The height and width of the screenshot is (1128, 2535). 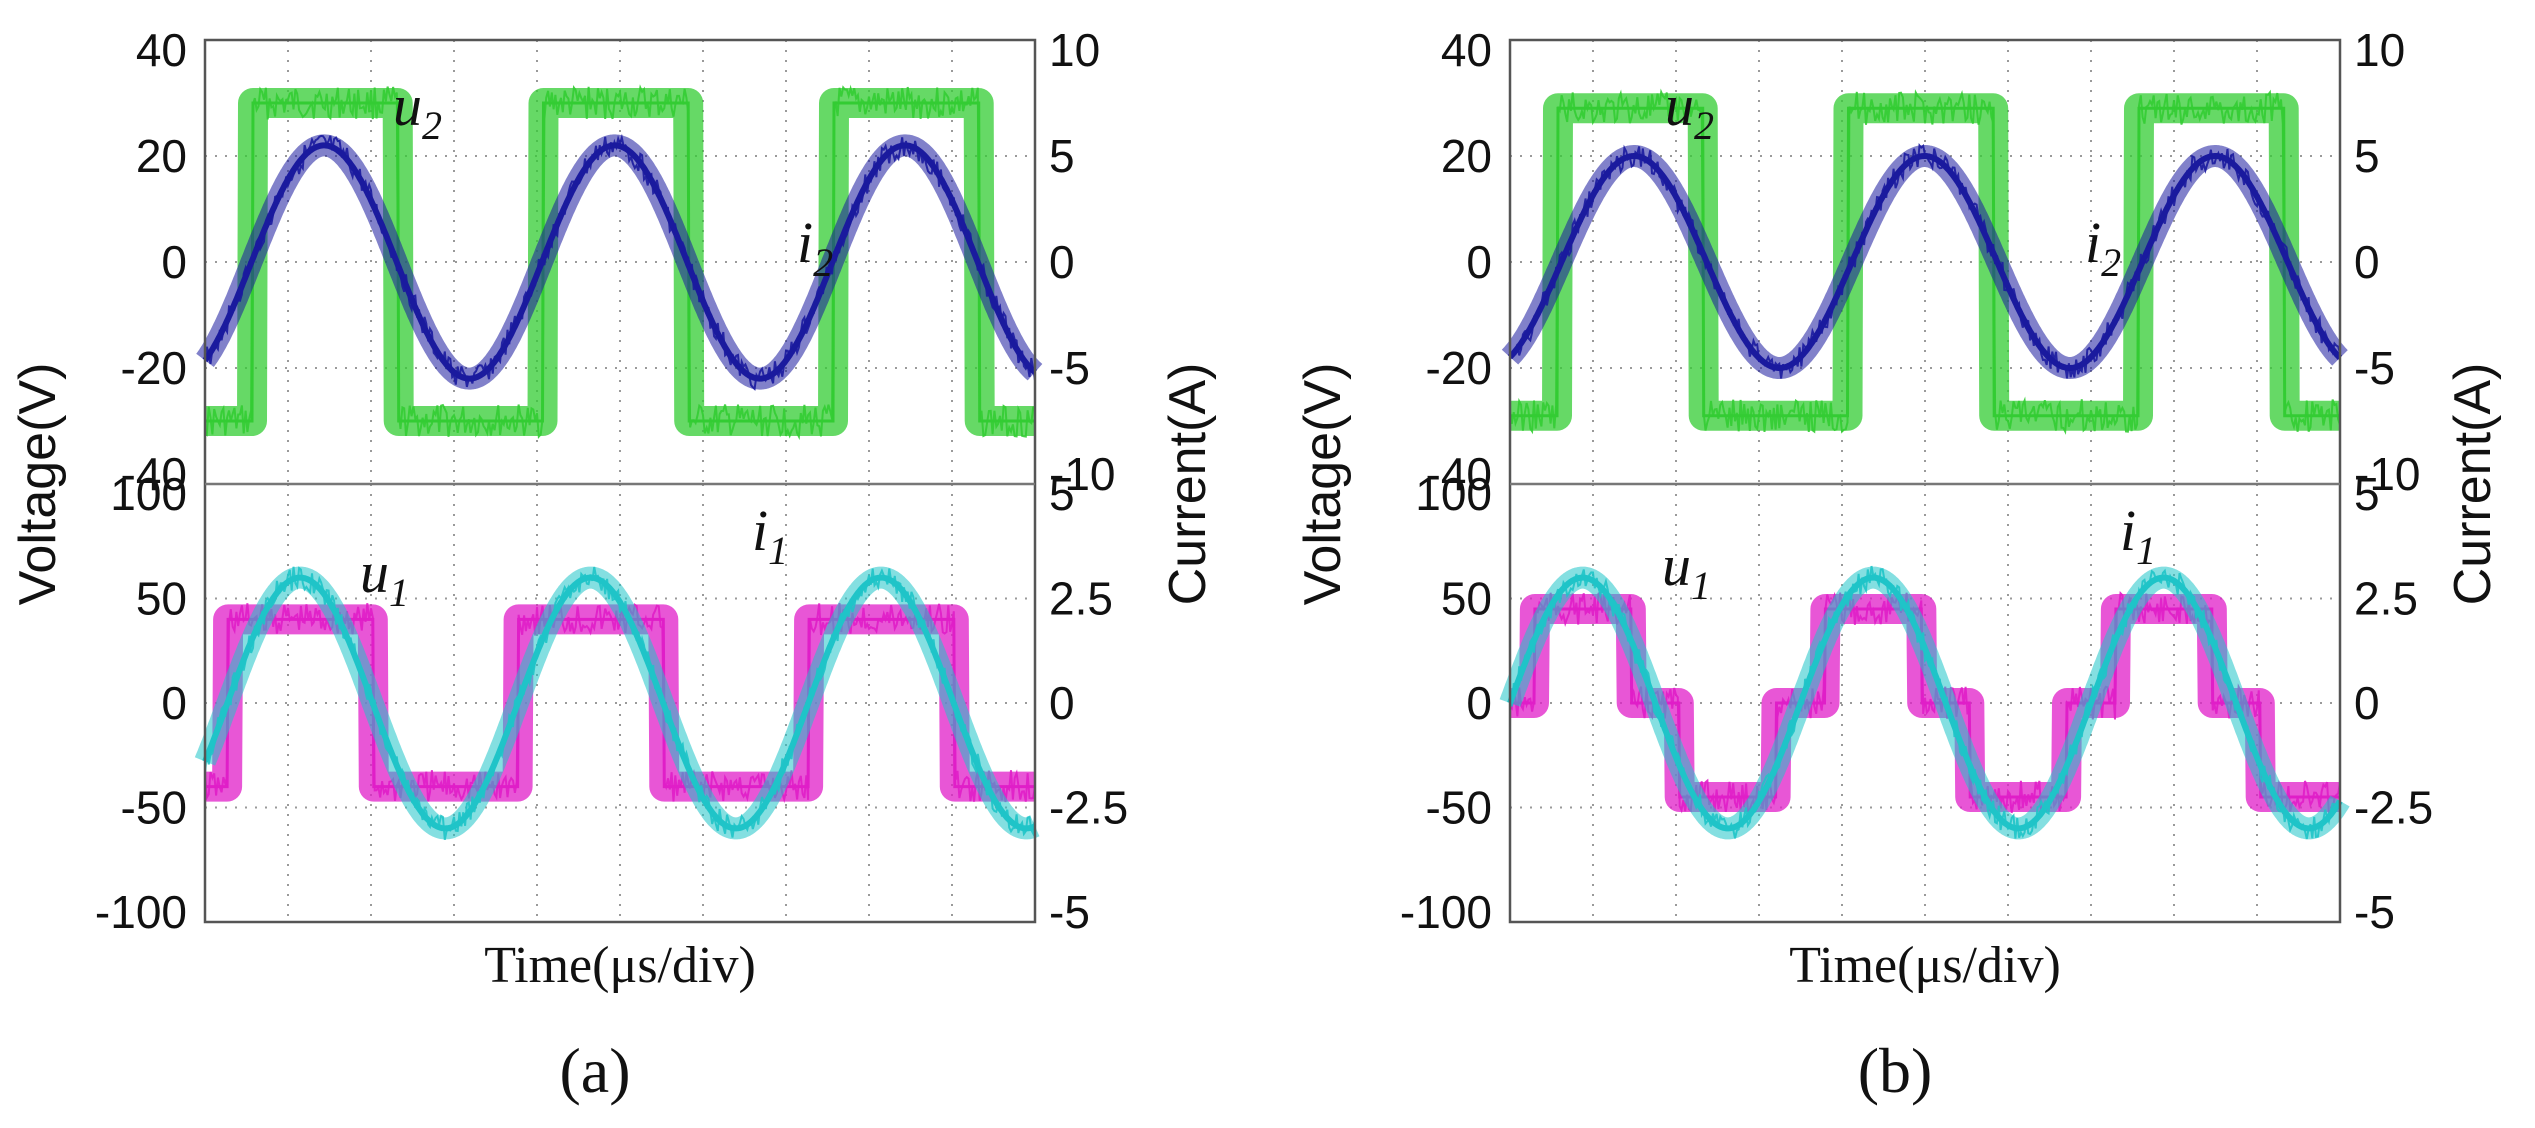 What do you see at coordinates (417, 110) in the screenshot?
I see `panel-a-u2-label: u2` at bounding box center [417, 110].